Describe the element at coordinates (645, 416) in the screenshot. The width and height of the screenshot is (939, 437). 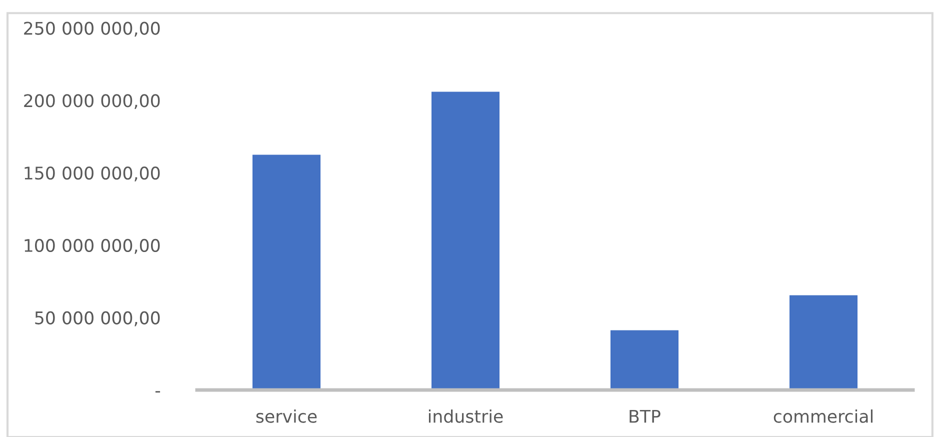
I see `x-tick-label: BTP` at that location.